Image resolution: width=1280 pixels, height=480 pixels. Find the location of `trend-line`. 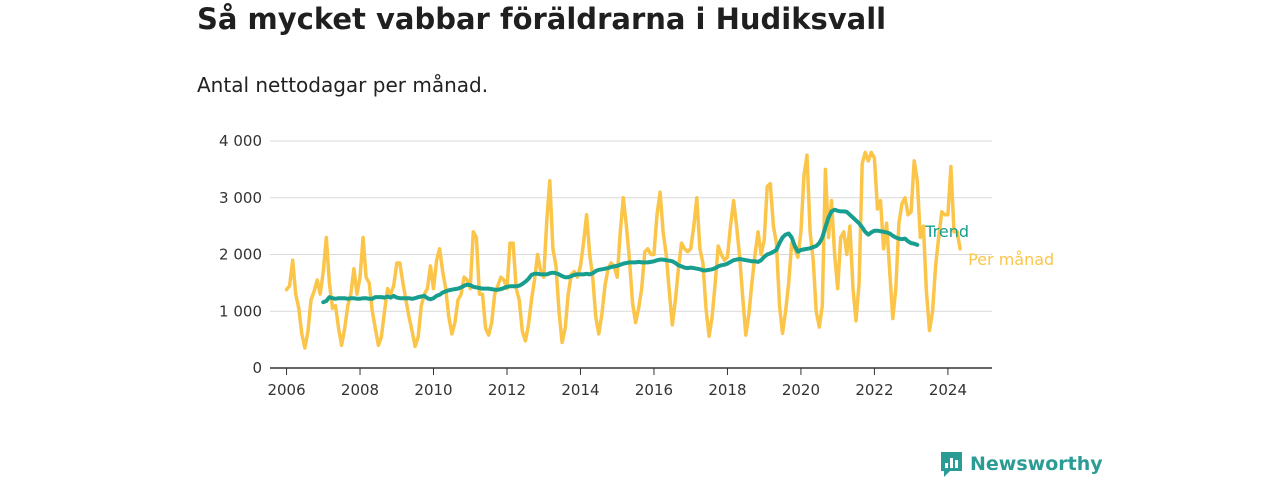

trend-line is located at coordinates (620, 256).